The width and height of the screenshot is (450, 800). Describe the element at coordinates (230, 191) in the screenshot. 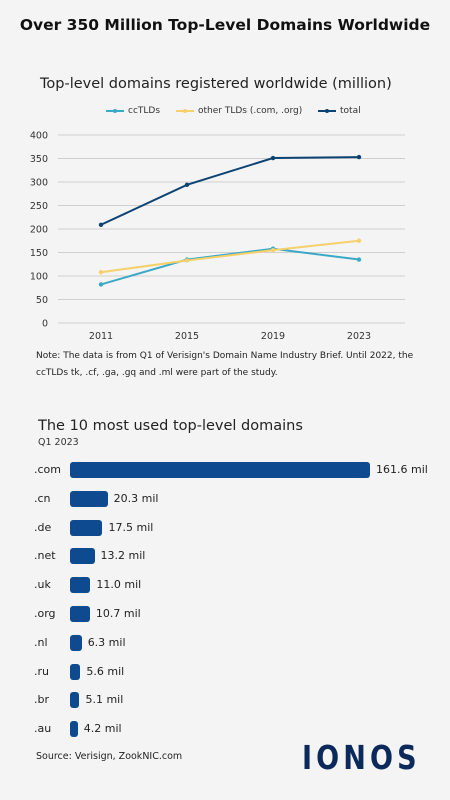

I see `series-line-total` at that location.